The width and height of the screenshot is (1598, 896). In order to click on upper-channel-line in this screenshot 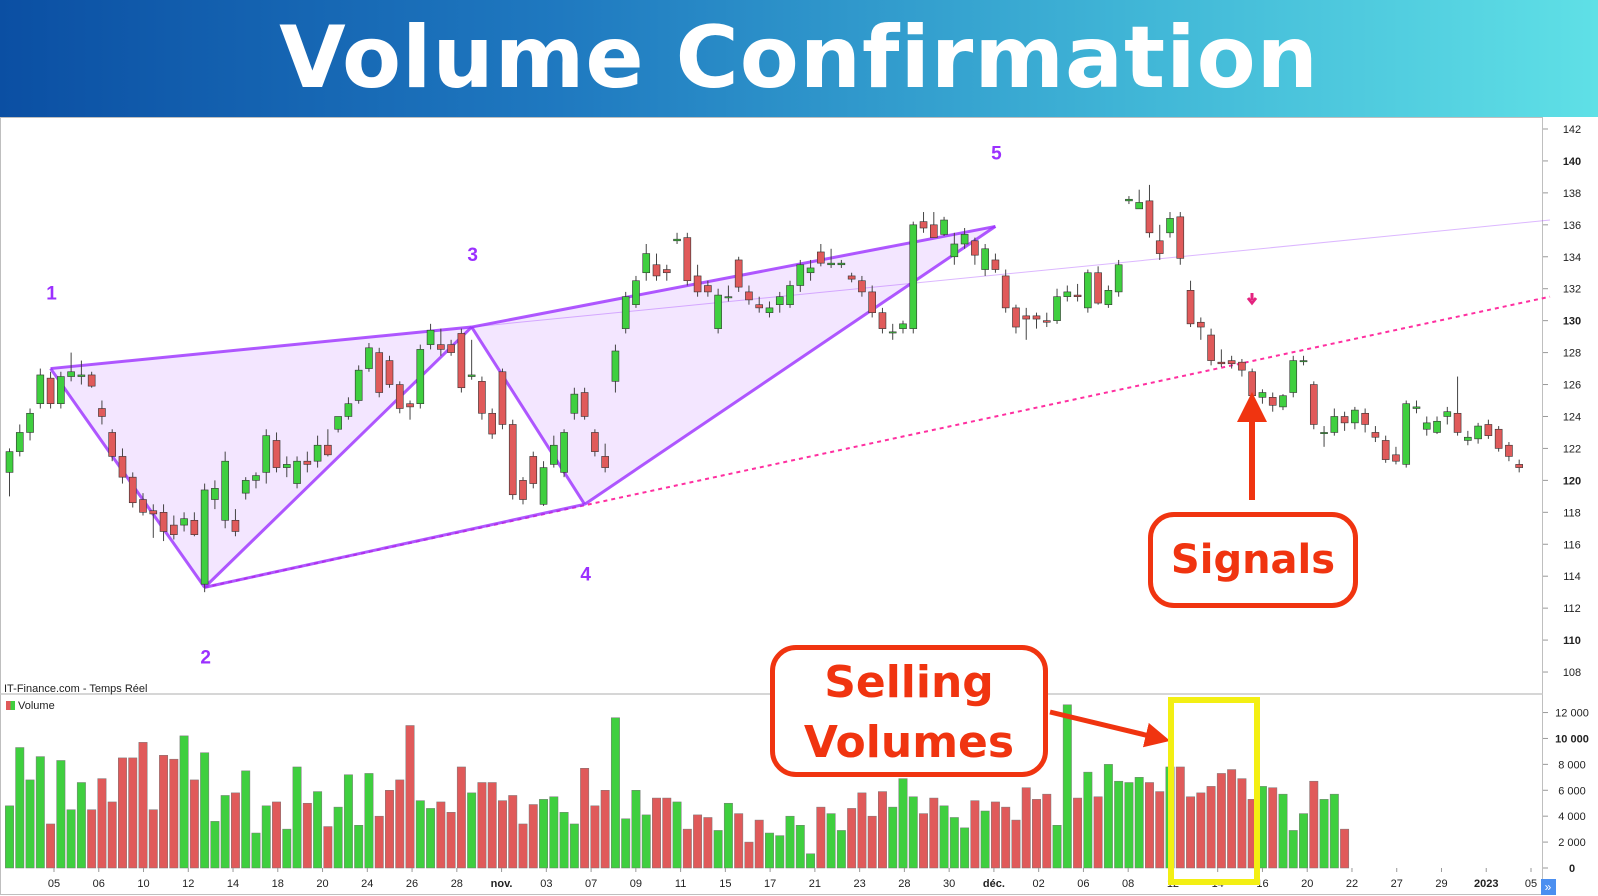, I will do `click(1011, 273)`.